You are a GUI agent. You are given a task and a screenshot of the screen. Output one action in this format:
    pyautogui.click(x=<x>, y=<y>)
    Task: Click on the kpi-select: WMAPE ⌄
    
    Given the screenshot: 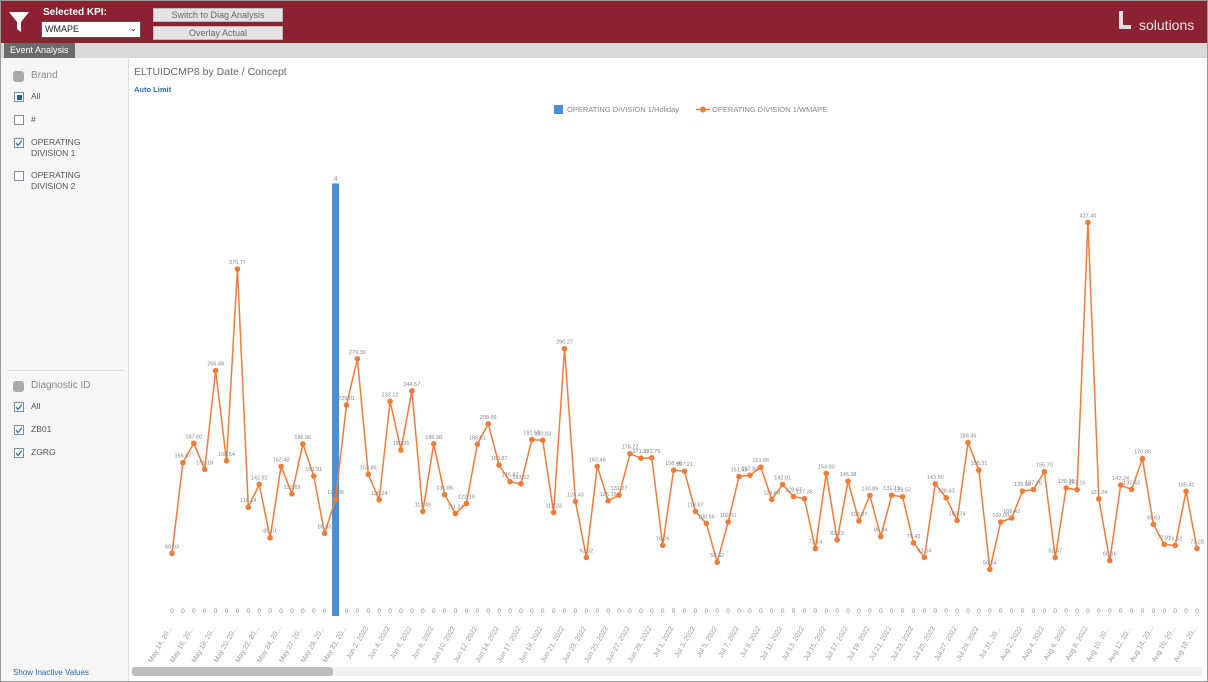 What is the action you would take?
    pyautogui.click(x=91, y=29)
    